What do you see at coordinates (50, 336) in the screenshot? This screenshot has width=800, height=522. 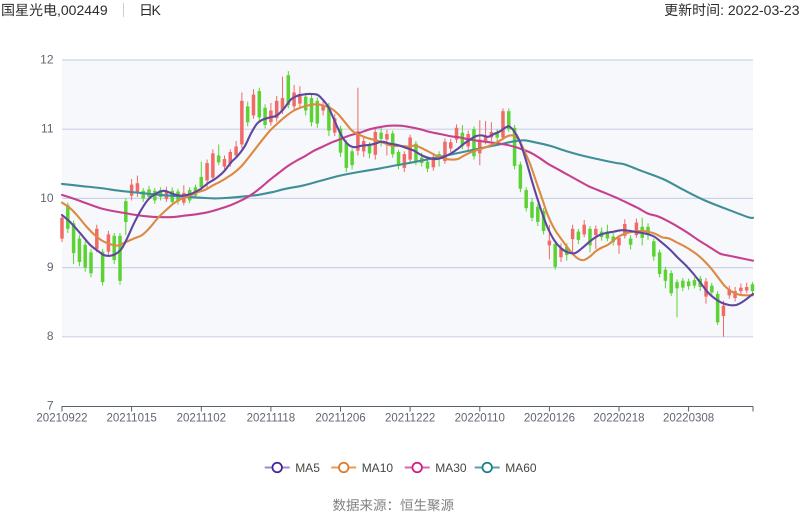 I see `svg-text: 8` at bounding box center [50, 336].